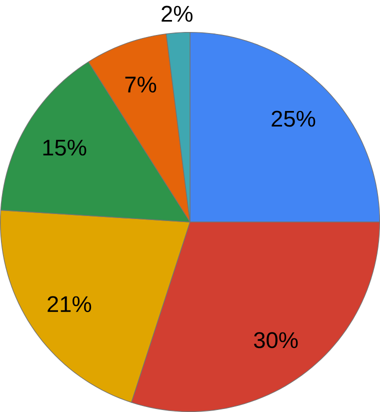 The width and height of the screenshot is (380, 412). Describe the element at coordinates (64, 148) in the screenshot. I see `data-label: 15%` at that location.